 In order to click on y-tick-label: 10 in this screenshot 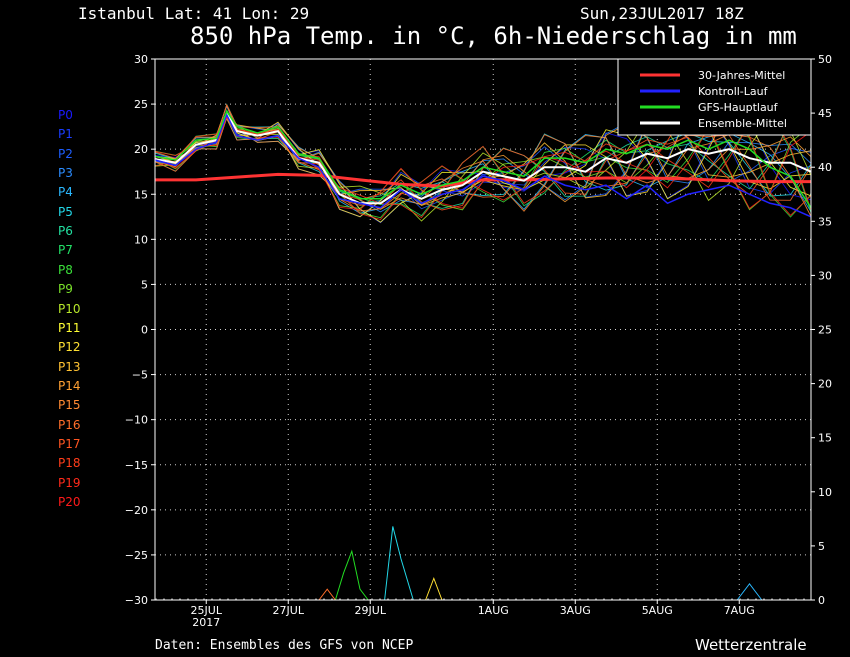, I will do `click(141, 239)`.